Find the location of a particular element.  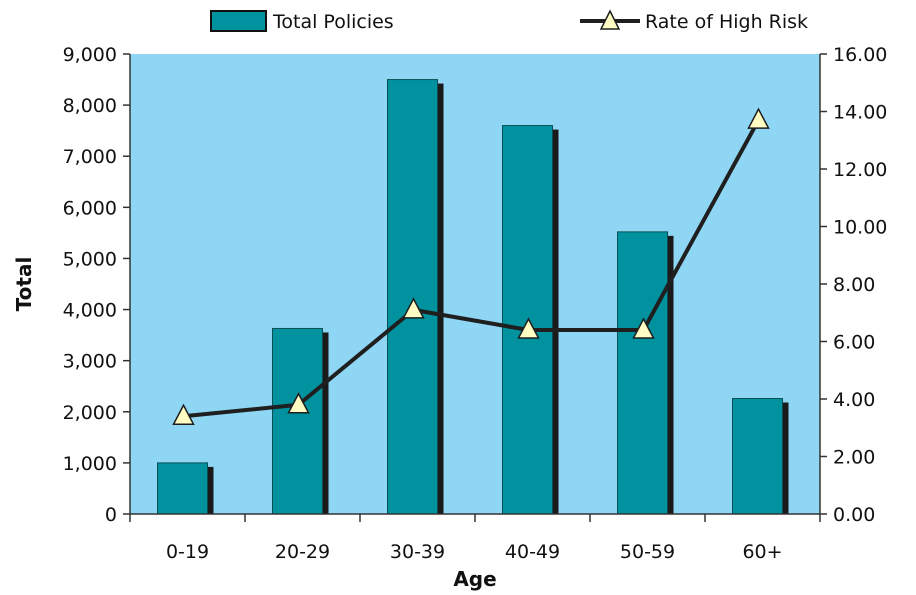

left-tick-label: 5,000 is located at coordinates (90, 259).